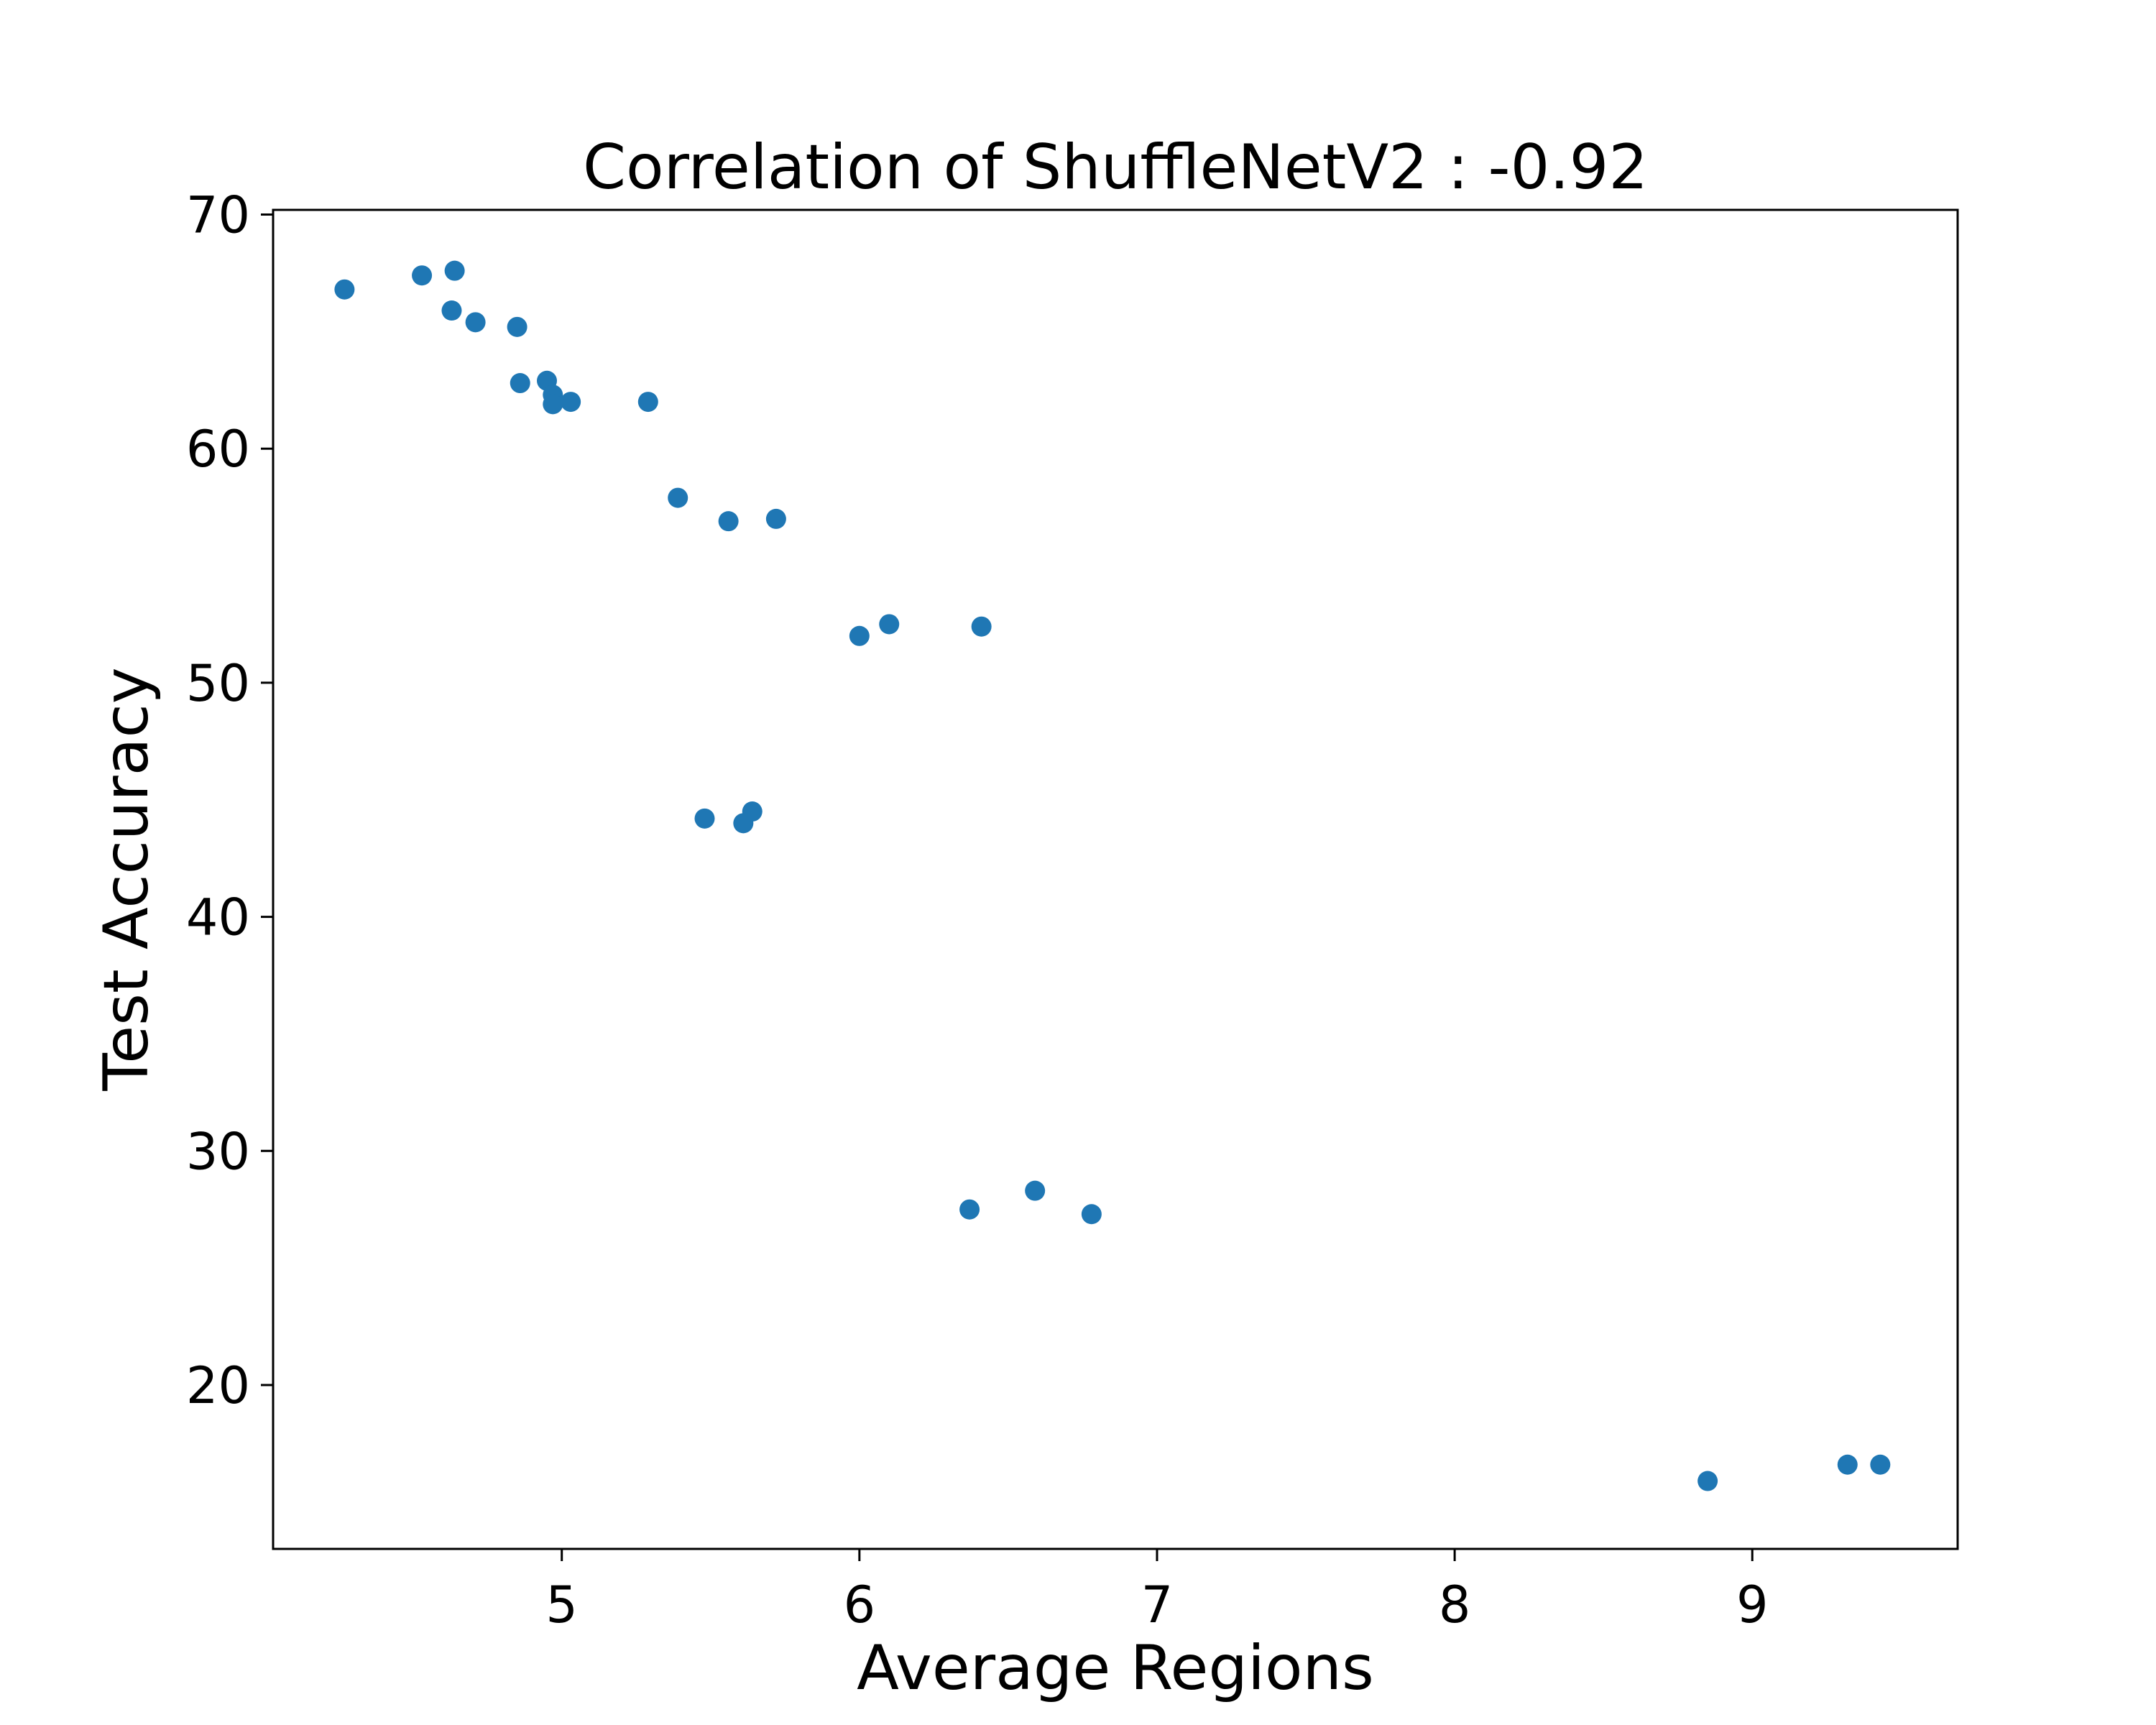  I want to click on chart-title: Correlation of ShuffleNetV2 : -0.92, so click(1116, 167).